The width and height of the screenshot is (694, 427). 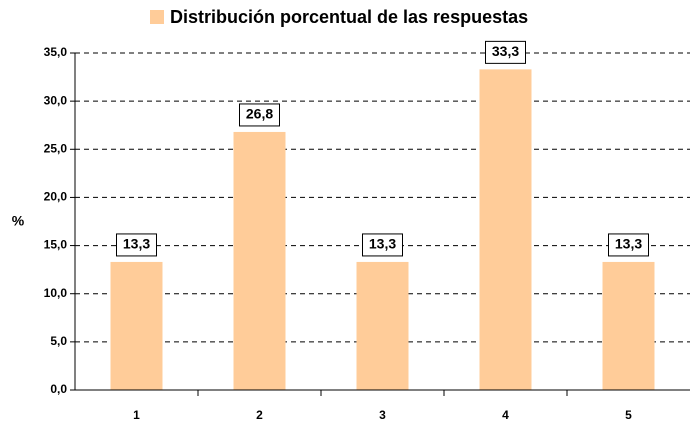 I want to click on y-tick-label: 20,0, so click(x=56, y=197).